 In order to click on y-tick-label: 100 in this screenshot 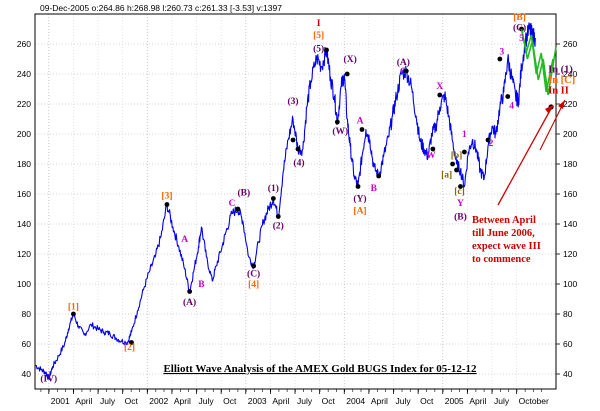, I will do `click(24, 284)`.